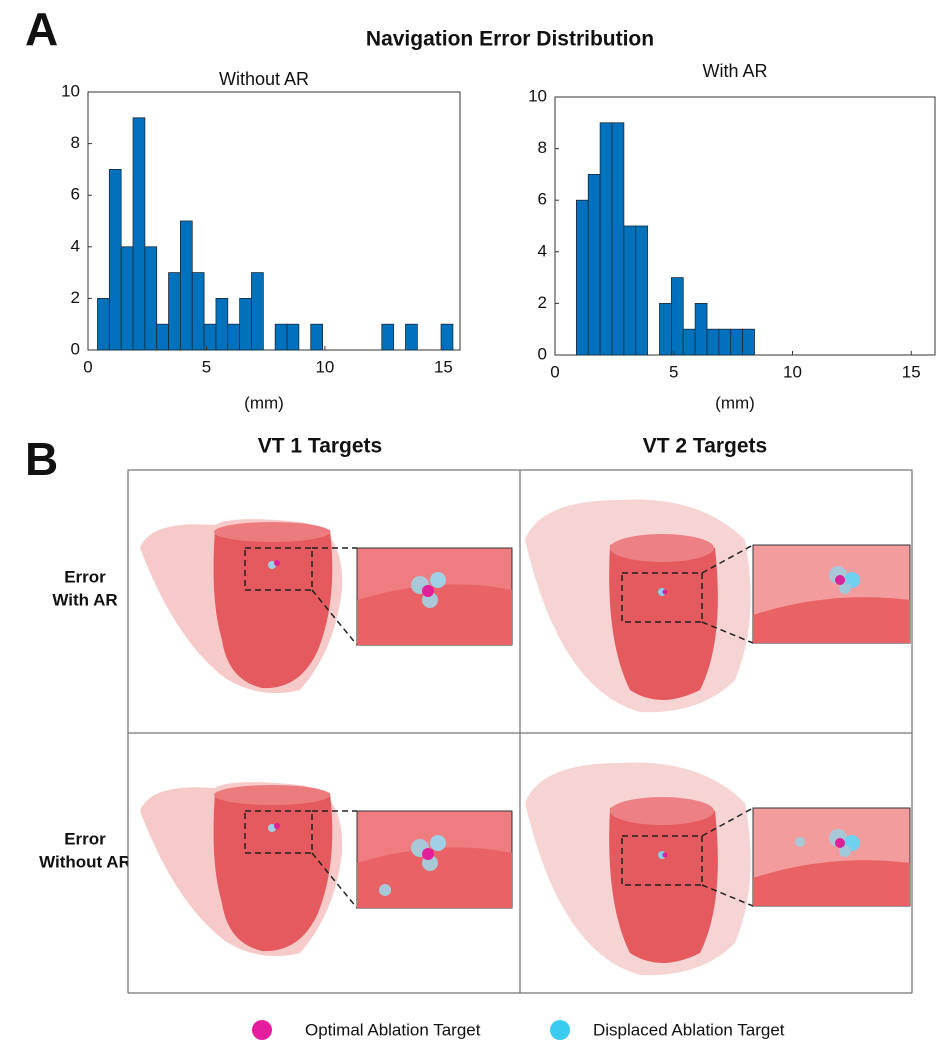 Image resolution: width=944 pixels, height=1055 pixels. I want to click on legend-label: Optimal Ablation Target, so click(393, 1029).